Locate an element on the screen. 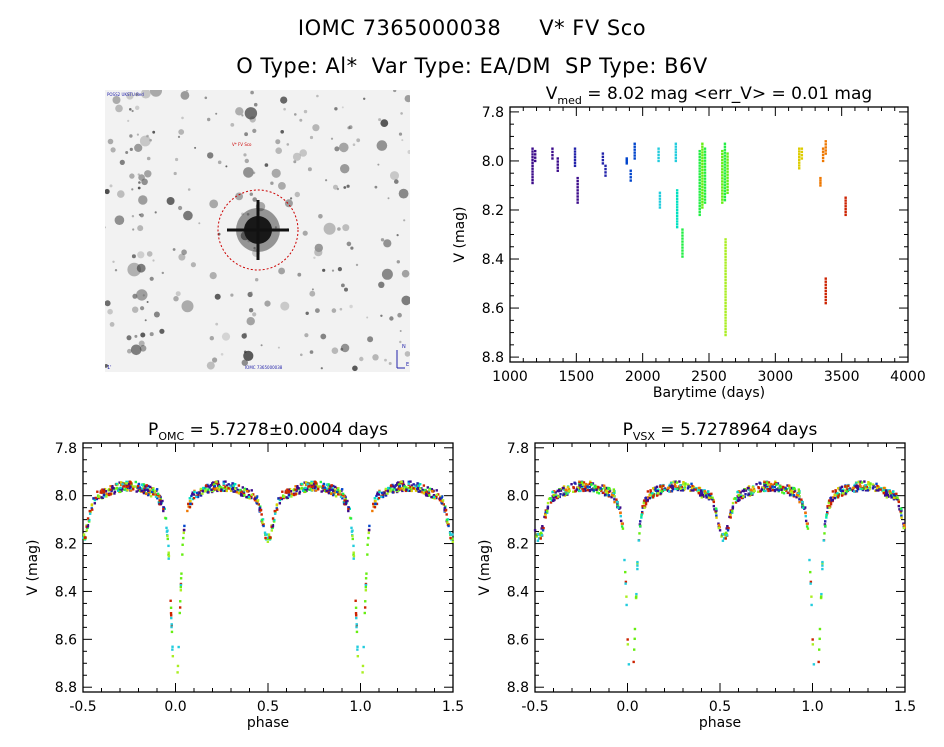 The height and width of the screenshot is (747, 944). compass-icon: N E is located at coordinates (402, 356).